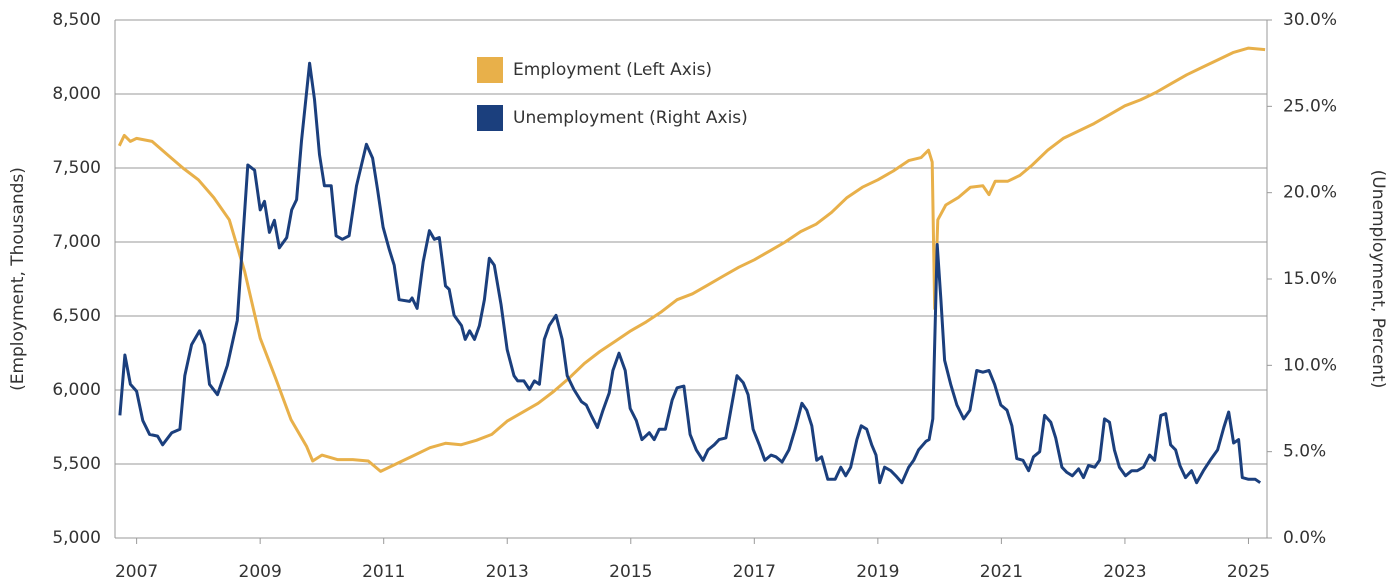 Image resolution: width=1400 pixels, height=586 pixels. Describe the element at coordinates (76, 390) in the screenshot. I see `y-tick-label: 6,000` at that location.